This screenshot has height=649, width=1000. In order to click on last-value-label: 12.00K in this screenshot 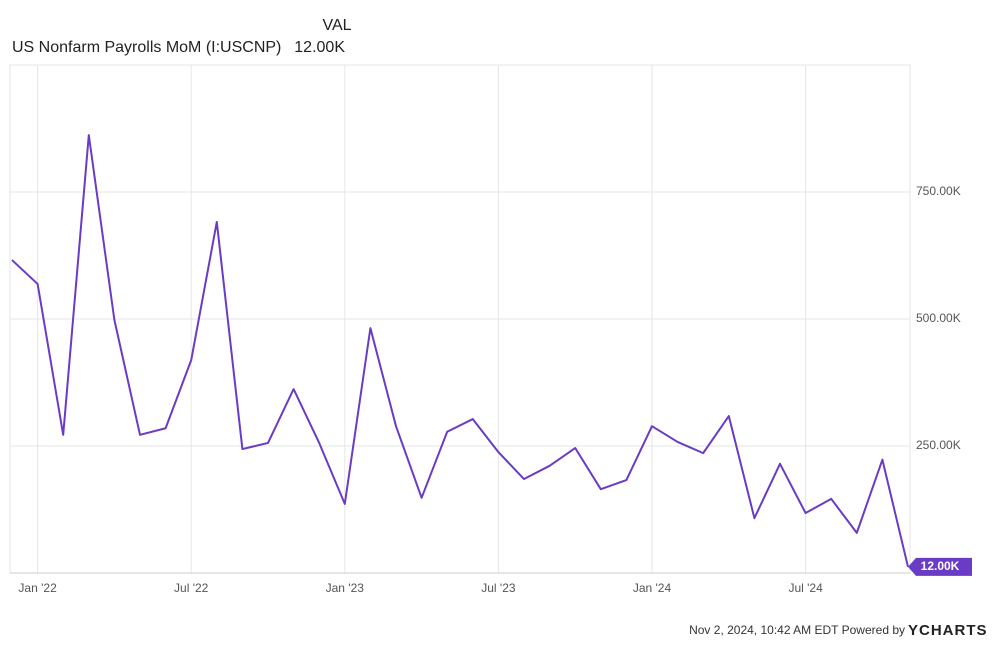, I will do `click(940, 566)`.